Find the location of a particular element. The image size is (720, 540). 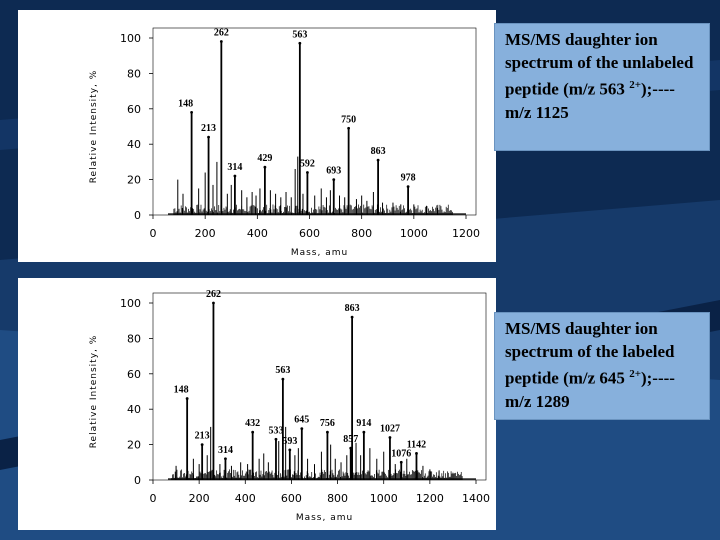

peak-label: 429 is located at coordinates (264, 158).